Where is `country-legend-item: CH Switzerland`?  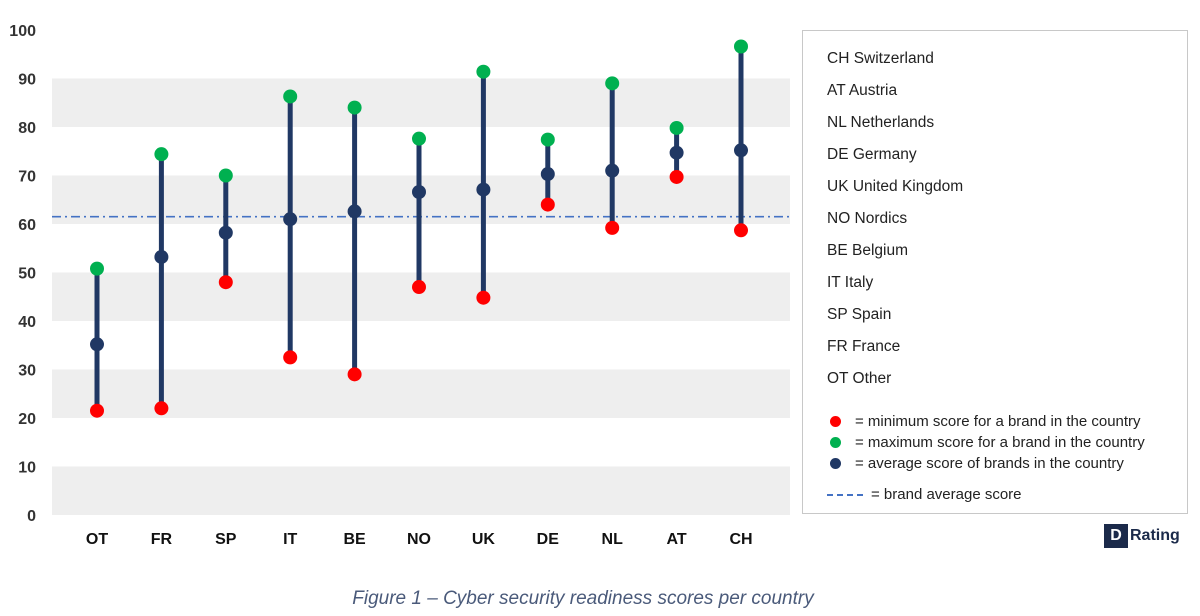 country-legend-item: CH Switzerland is located at coordinates (880, 58).